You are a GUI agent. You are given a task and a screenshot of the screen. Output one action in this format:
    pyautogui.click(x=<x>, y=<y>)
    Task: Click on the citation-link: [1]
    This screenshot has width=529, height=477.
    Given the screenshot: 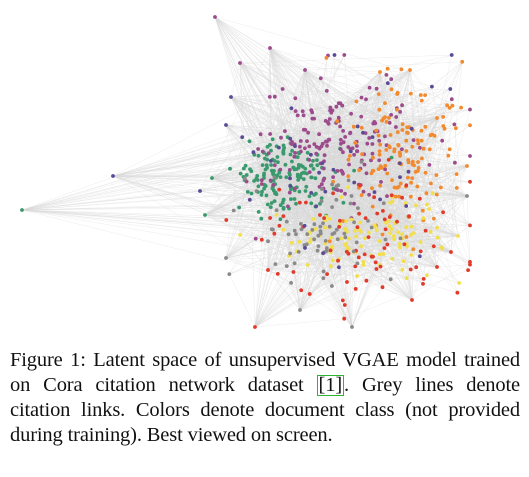 What is the action you would take?
    pyautogui.click(x=330, y=385)
    